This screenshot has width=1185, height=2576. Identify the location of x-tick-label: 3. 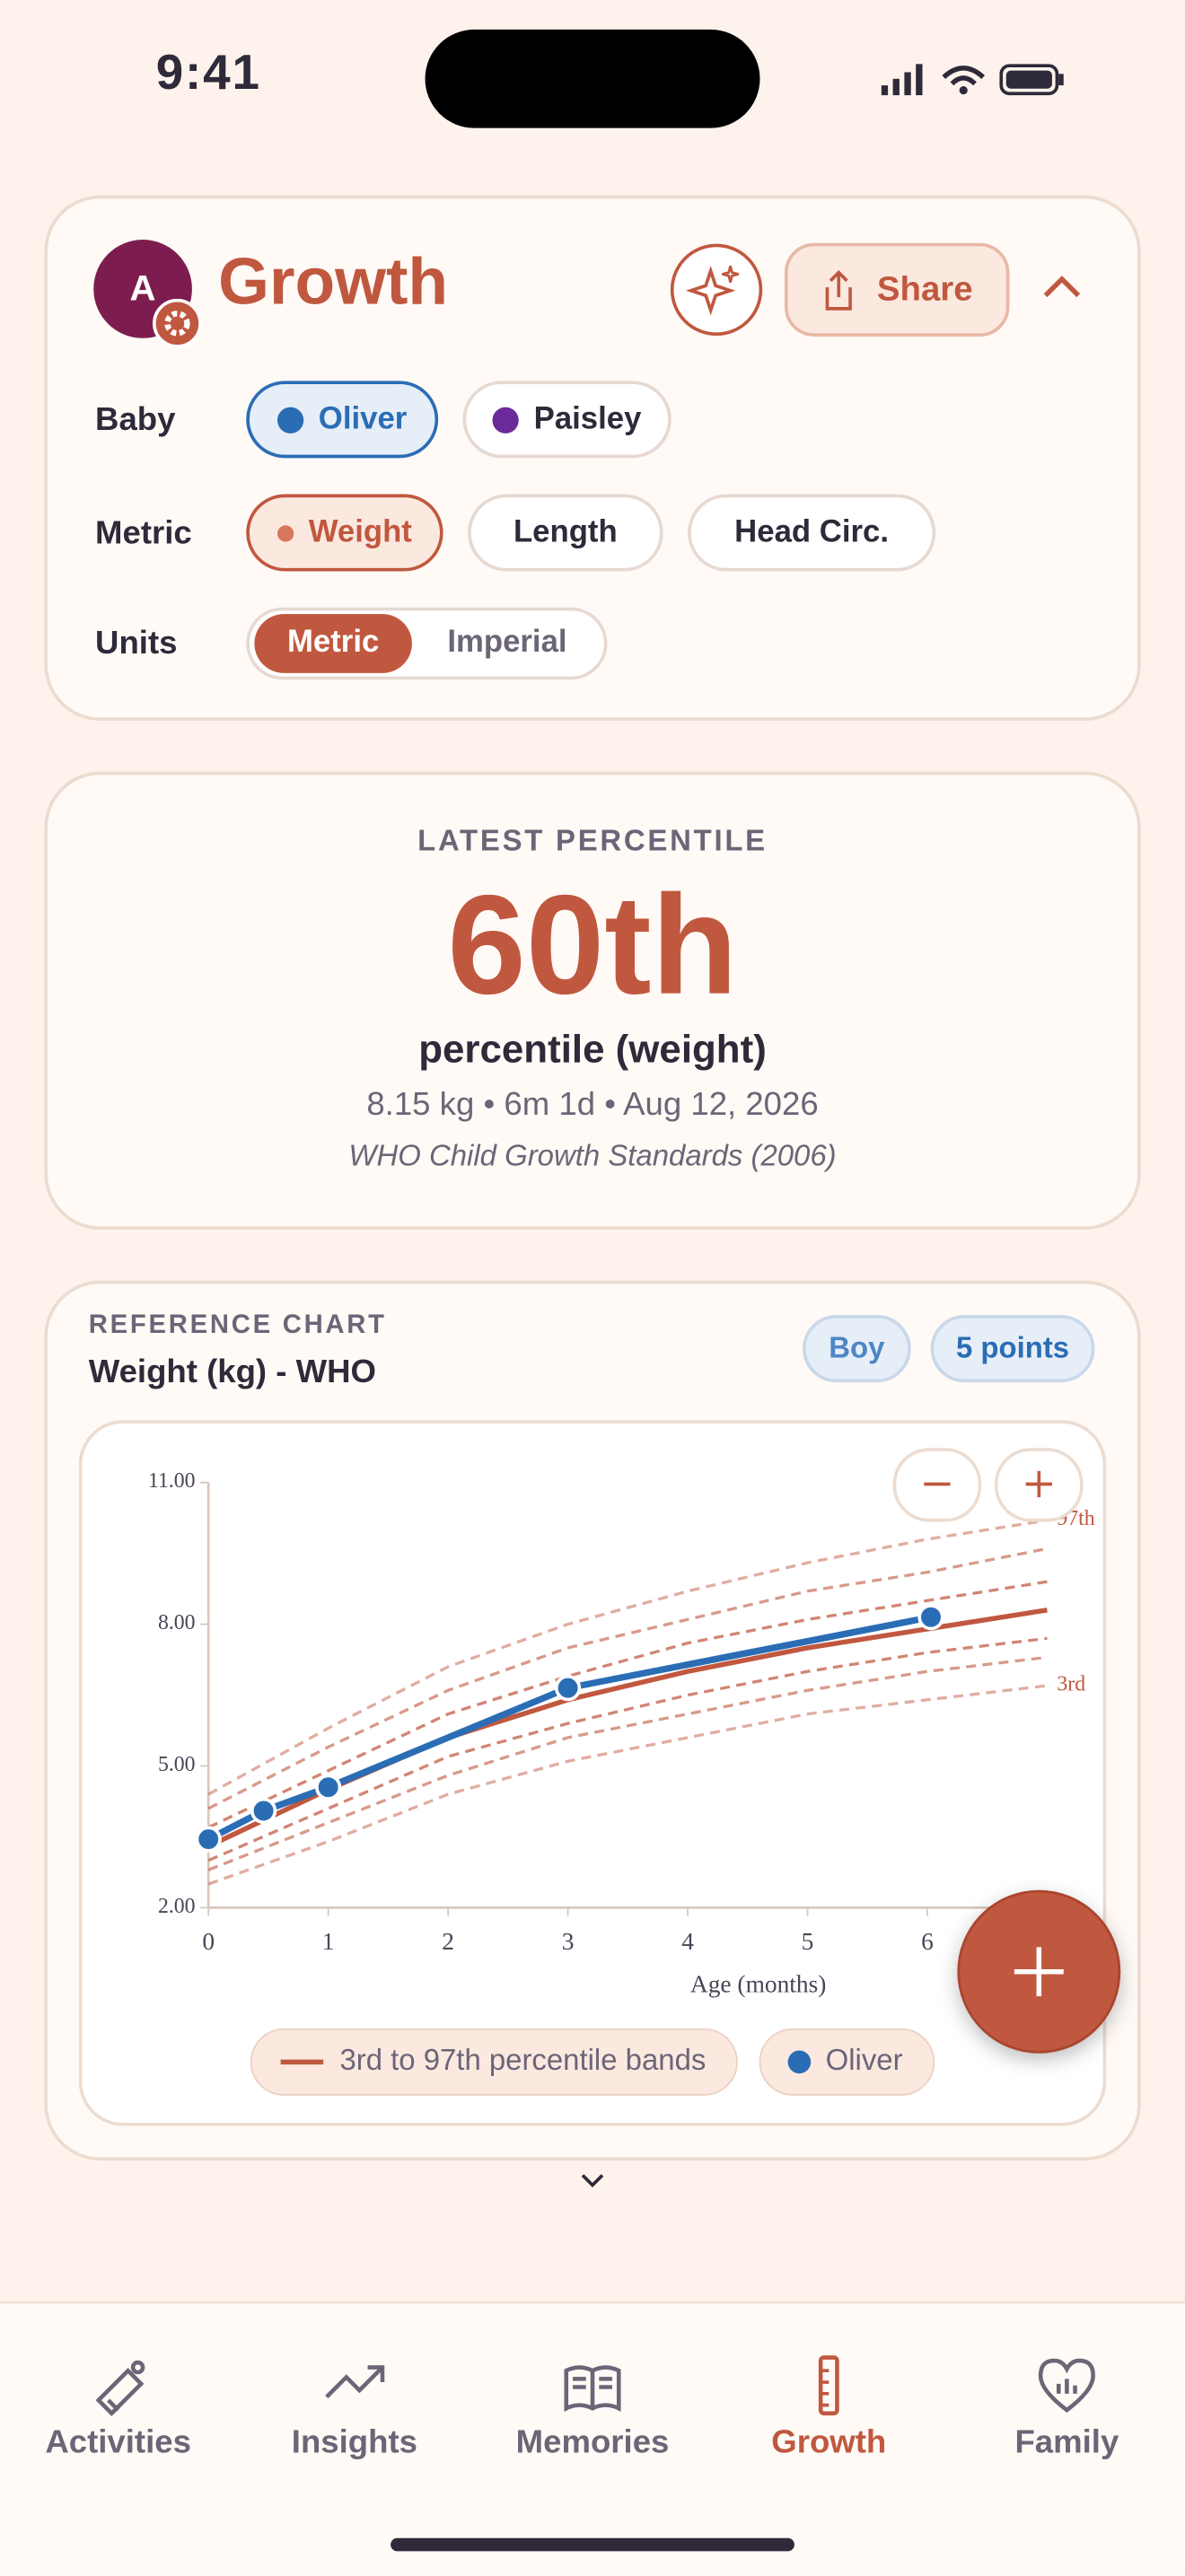
(568, 1941).